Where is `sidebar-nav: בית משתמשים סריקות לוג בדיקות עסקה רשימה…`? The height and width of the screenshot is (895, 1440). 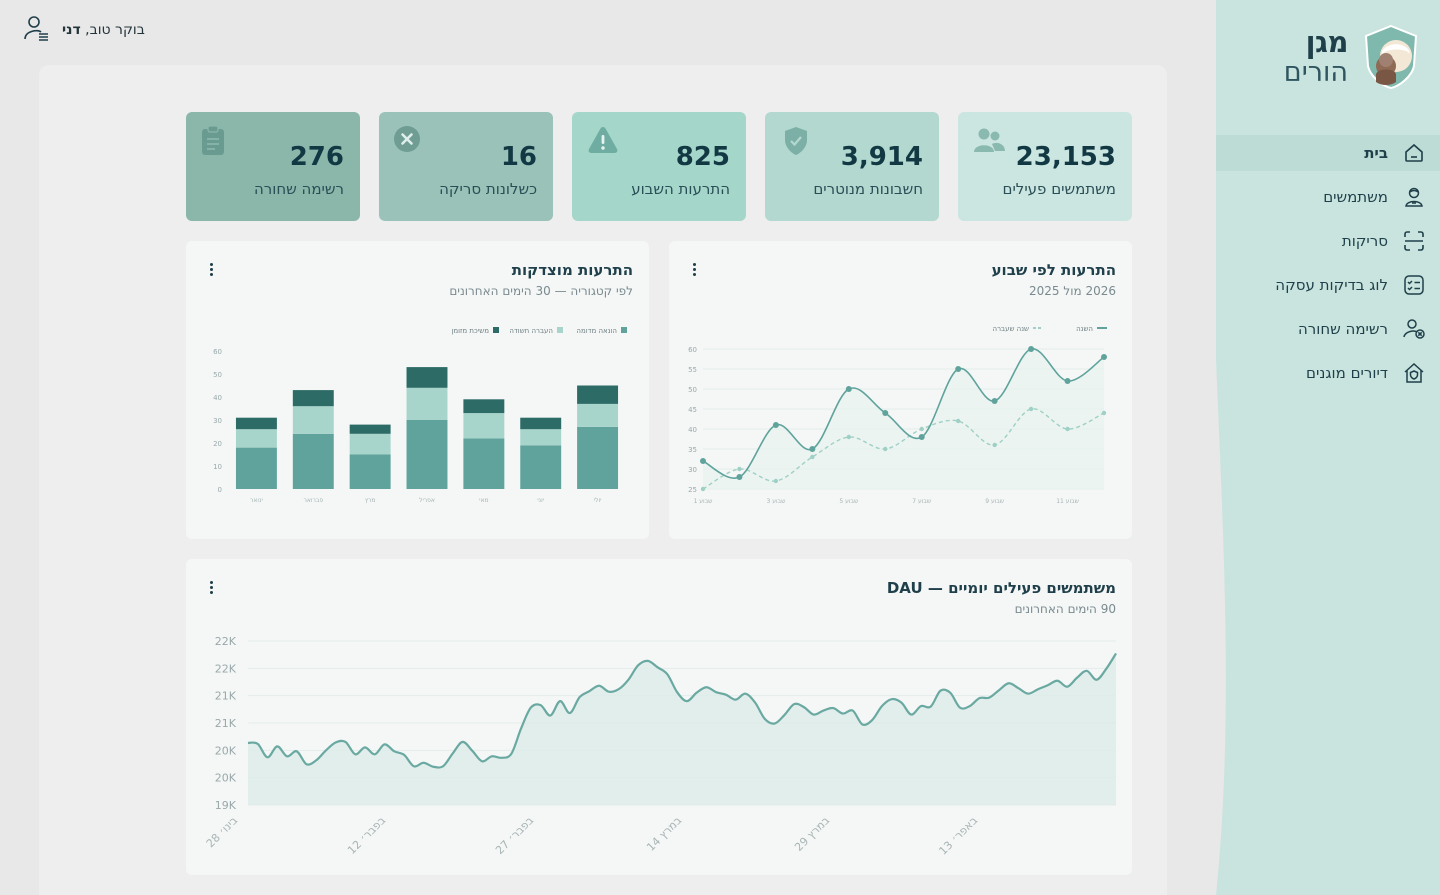
sidebar-nav: בית משתמשים סריקות לוג בדיקות עסקה רשימה… is located at coordinates (1328, 267).